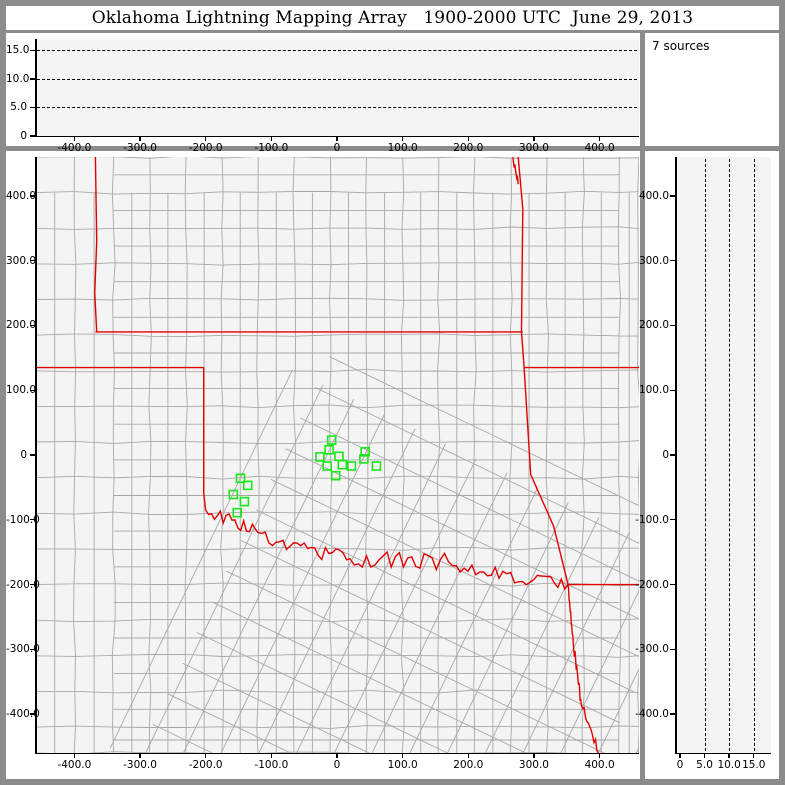  I want to click on map-xtick-label-6: 200.0, so click(468, 765).